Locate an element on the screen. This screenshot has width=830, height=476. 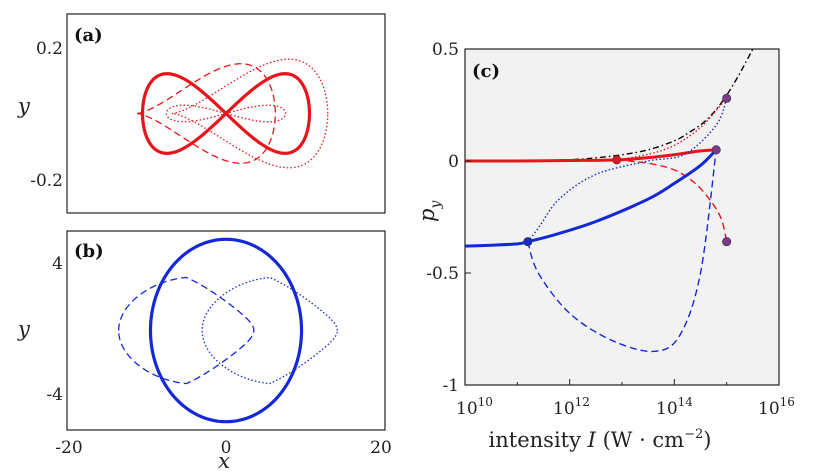
panel-b-xlabel: x is located at coordinates (224, 461).